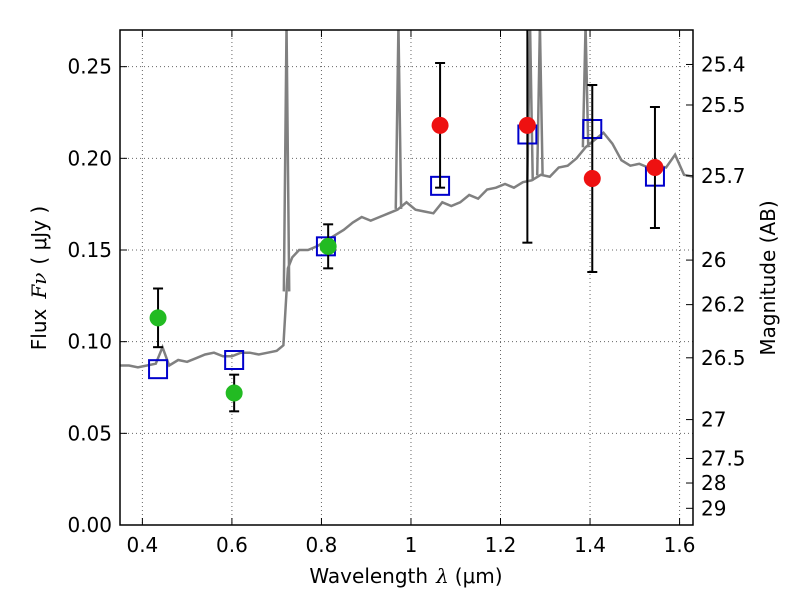  I want to click on y2-tick-label: 27.5, so click(723, 458).